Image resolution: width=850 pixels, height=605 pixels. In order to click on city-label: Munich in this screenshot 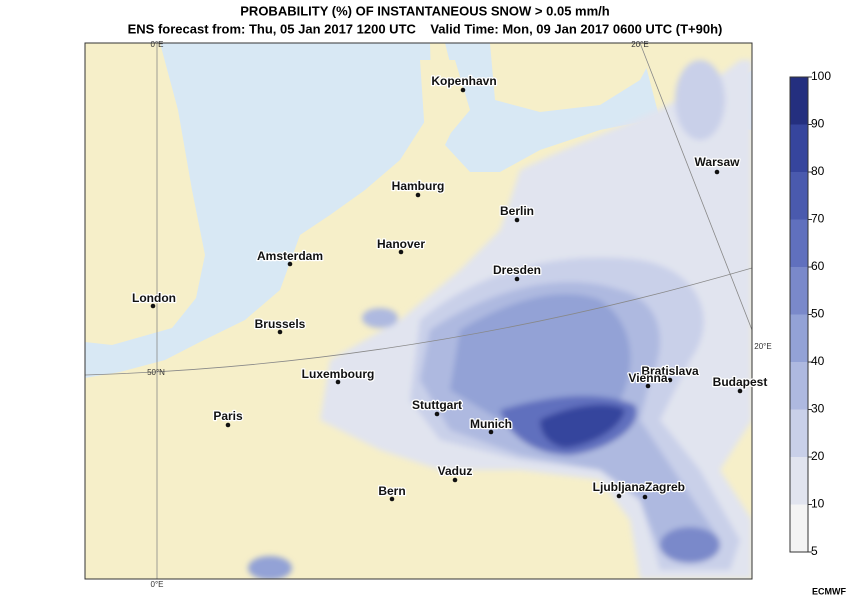, I will do `click(491, 424)`.